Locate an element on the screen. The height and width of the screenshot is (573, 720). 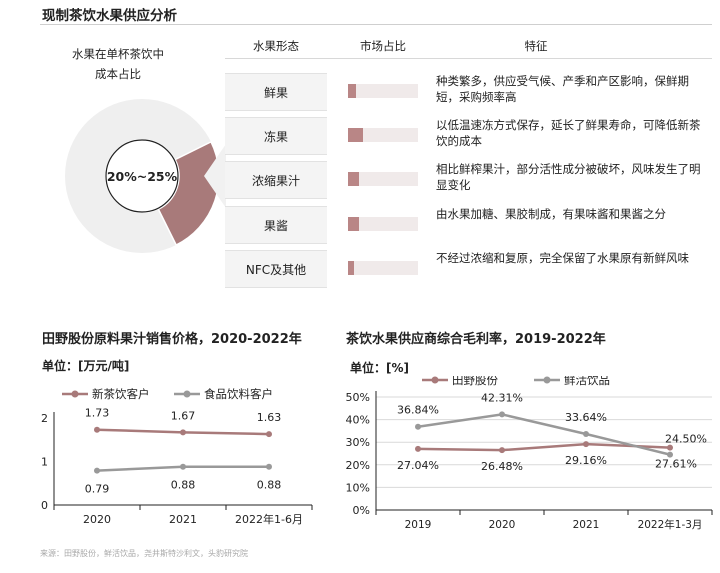
legend-label: 鲜活饮品 is located at coordinates (587, 381).